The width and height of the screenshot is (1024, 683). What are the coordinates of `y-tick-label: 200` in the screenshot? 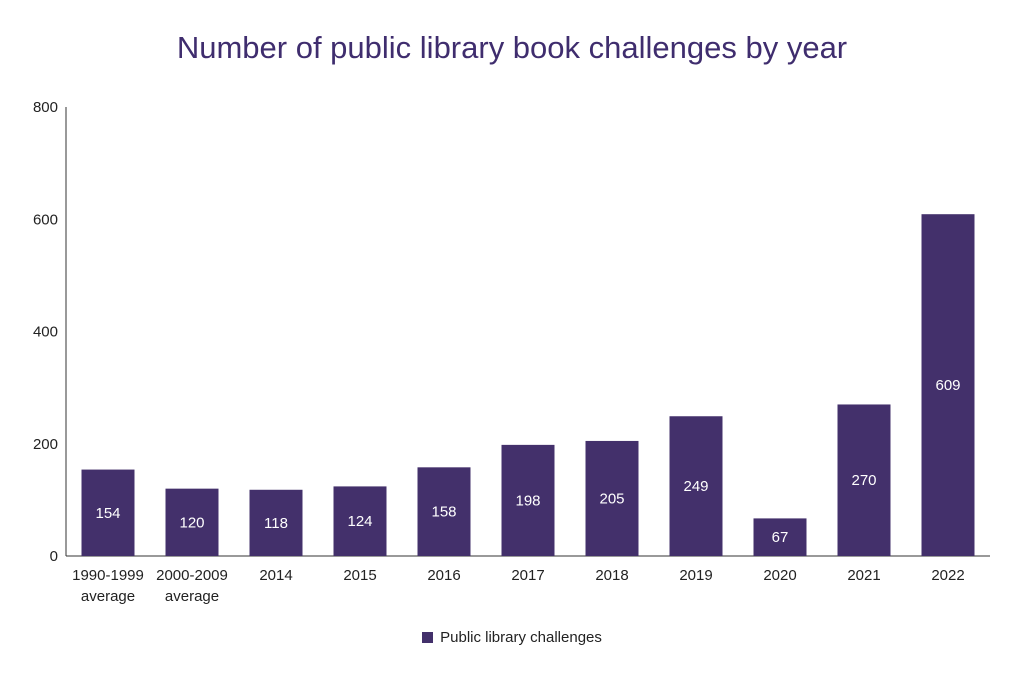 It's located at (45, 444).